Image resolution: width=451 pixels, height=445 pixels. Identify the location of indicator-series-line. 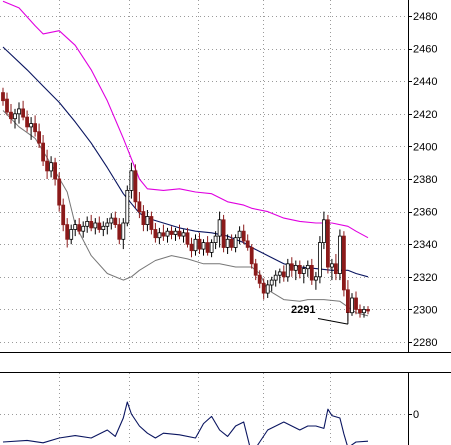
(185, 423).